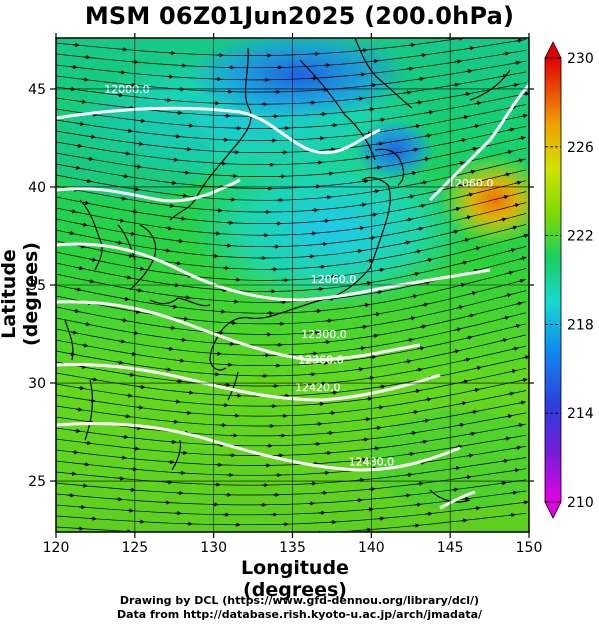  What do you see at coordinates (37, 482) in the screenshot?
I see `y-tick-label: 25` at bounding box center [37, 482].